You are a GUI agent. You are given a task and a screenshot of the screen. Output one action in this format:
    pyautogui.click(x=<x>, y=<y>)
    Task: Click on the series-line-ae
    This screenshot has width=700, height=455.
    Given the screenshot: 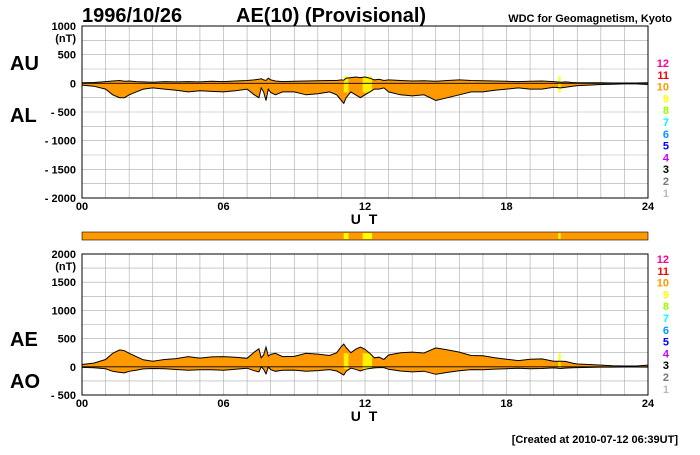 What is the action you would take?
    pyautogui.click(x=365, y=355)
    